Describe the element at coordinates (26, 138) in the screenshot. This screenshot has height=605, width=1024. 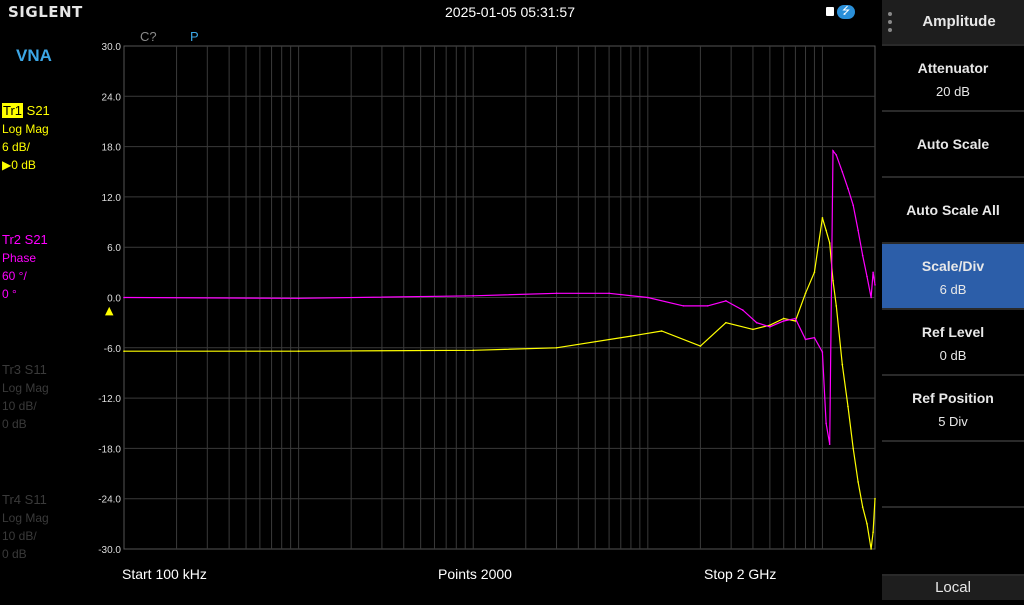
I see `trace-1-info: Tr1 S21 Log Mag 6 dB/ ▶0 dB` at that location.